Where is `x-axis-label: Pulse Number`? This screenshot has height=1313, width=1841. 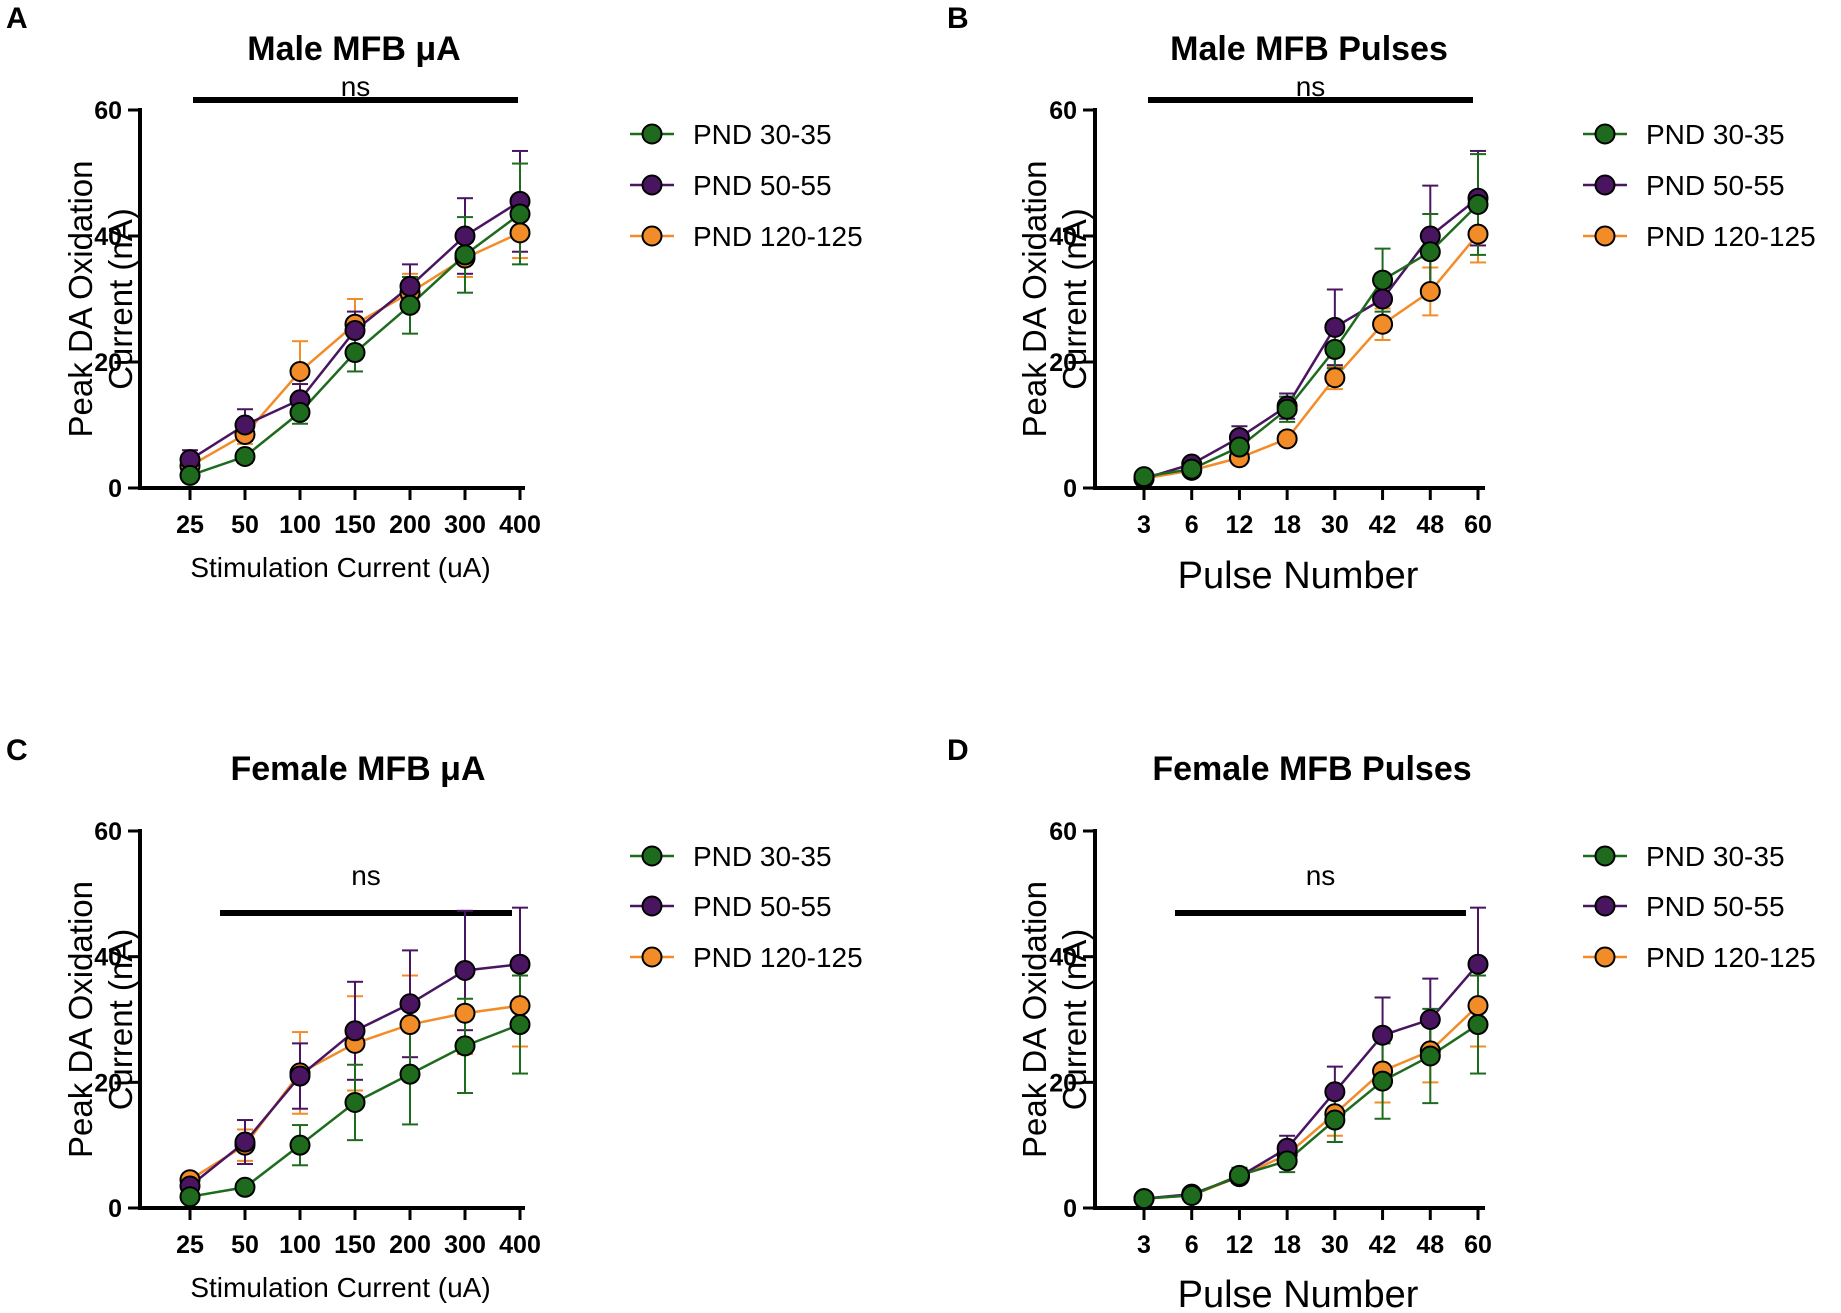
x-axis-label: Pulse Number is located at coordinates (1298, 576).